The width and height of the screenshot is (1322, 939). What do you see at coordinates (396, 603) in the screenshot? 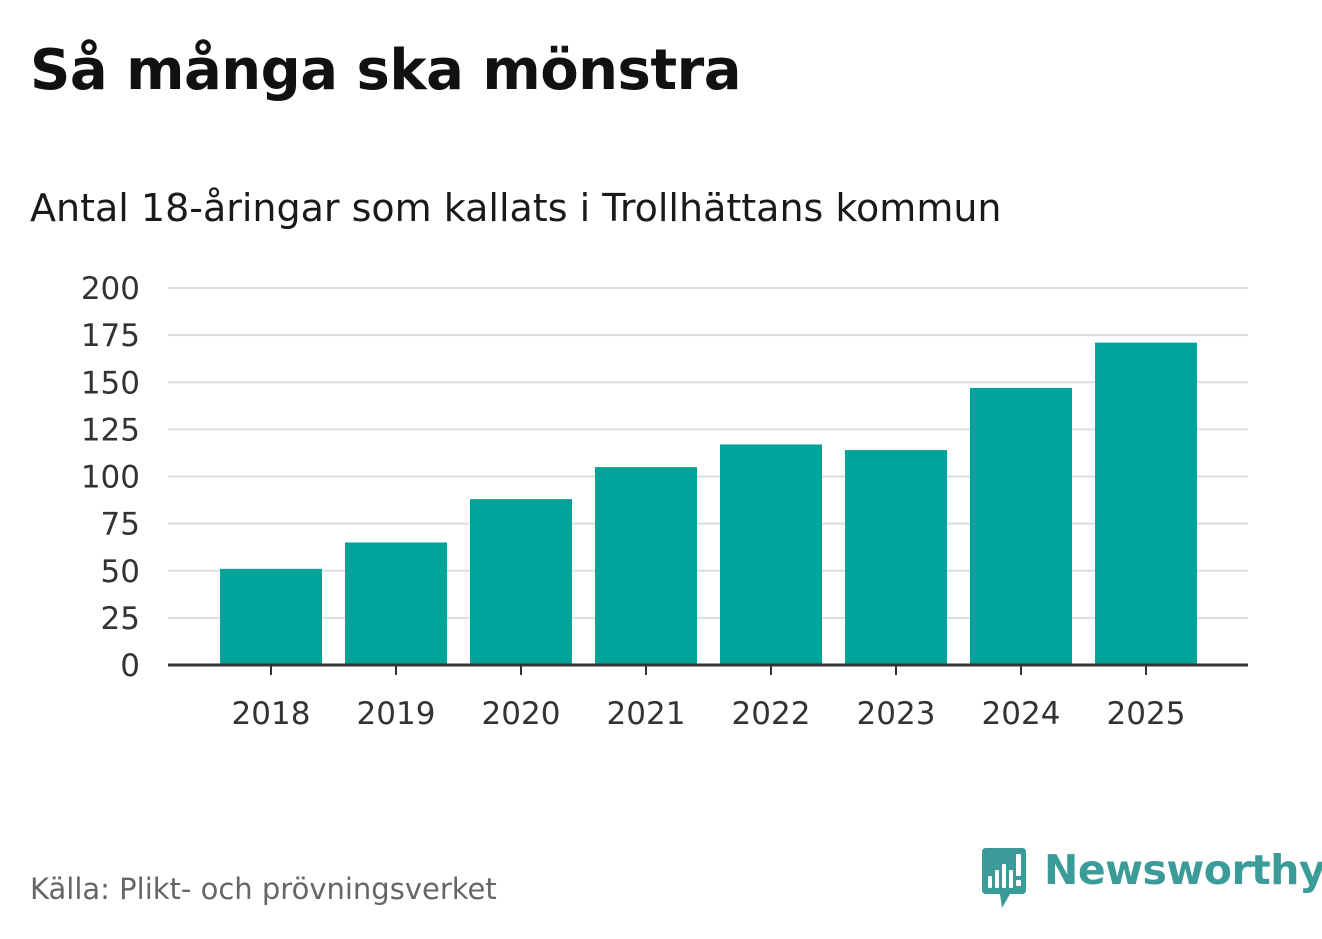
I see `bar-2019` at bounding box center [396, 603].